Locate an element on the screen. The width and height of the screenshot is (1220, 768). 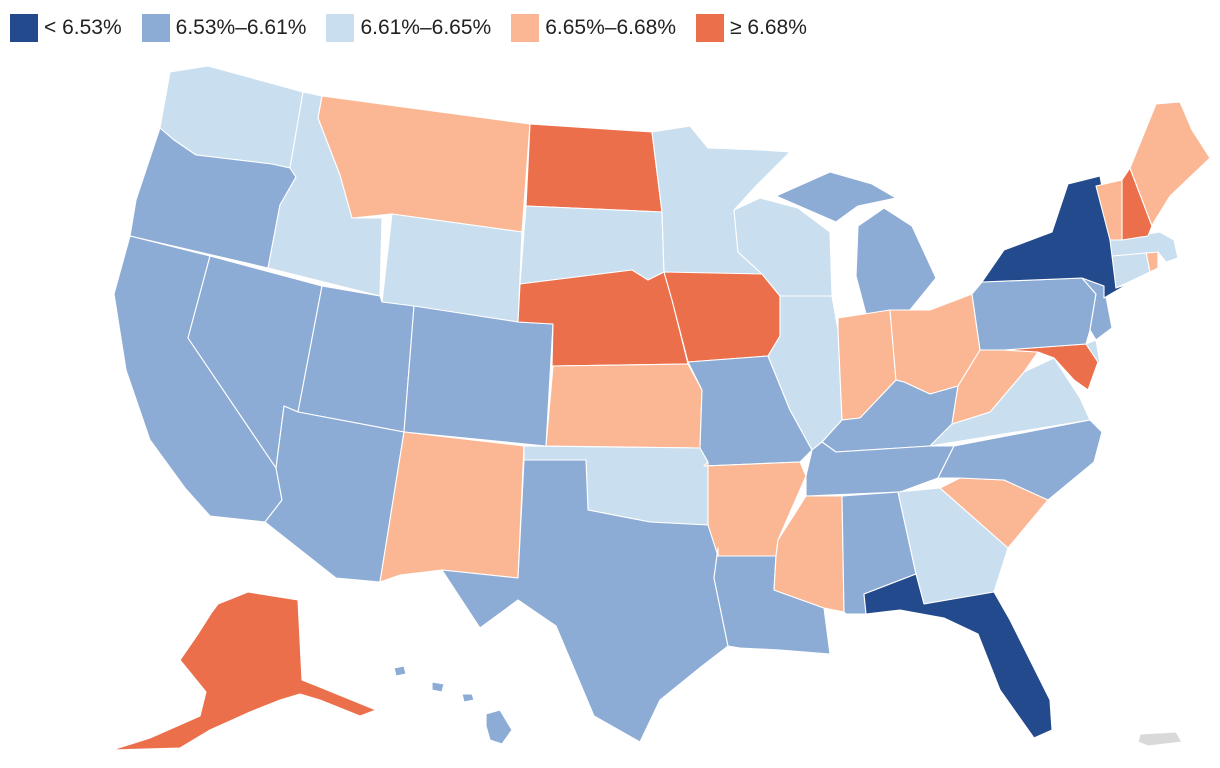
state-DE is located at coordinates (1093, 352).